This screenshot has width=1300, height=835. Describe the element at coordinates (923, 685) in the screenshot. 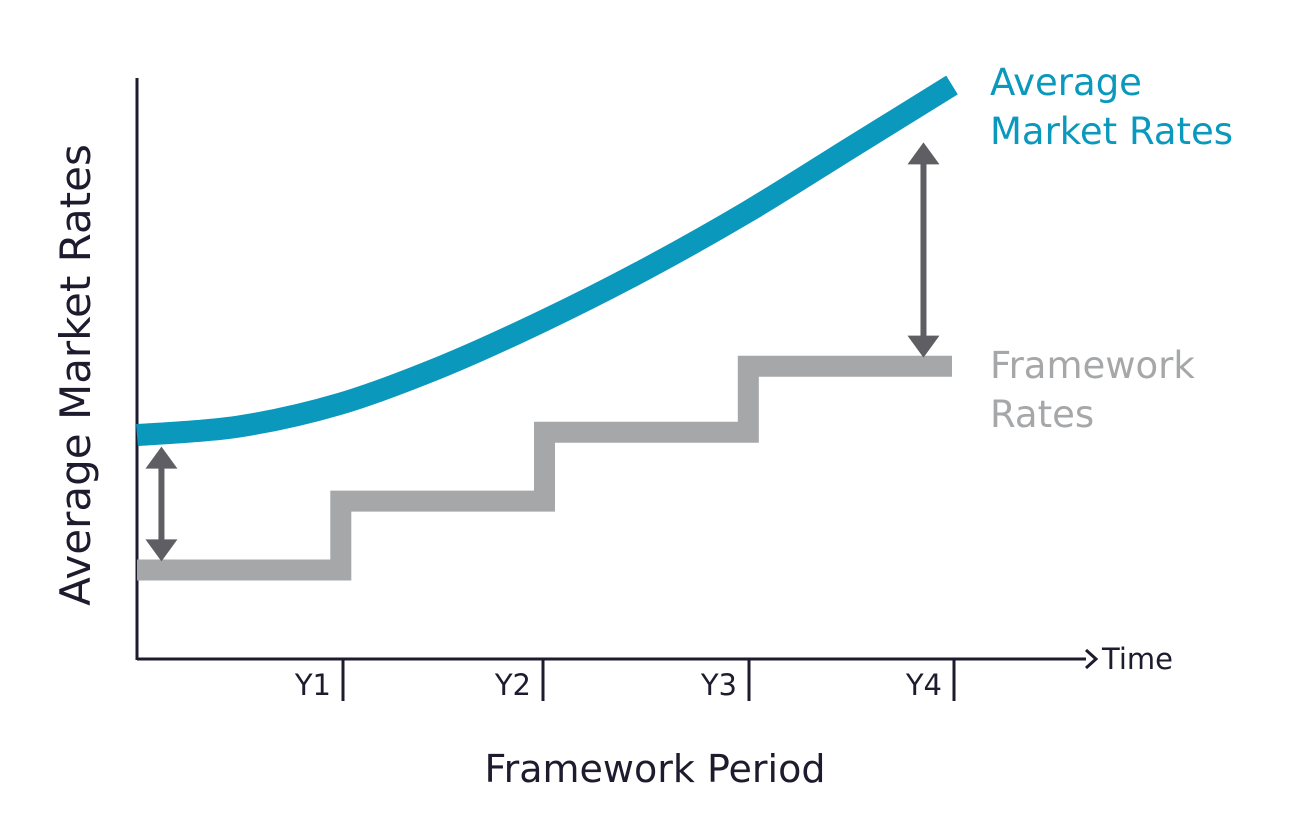

I see `x-tick-label-y4: Y4` at that location.